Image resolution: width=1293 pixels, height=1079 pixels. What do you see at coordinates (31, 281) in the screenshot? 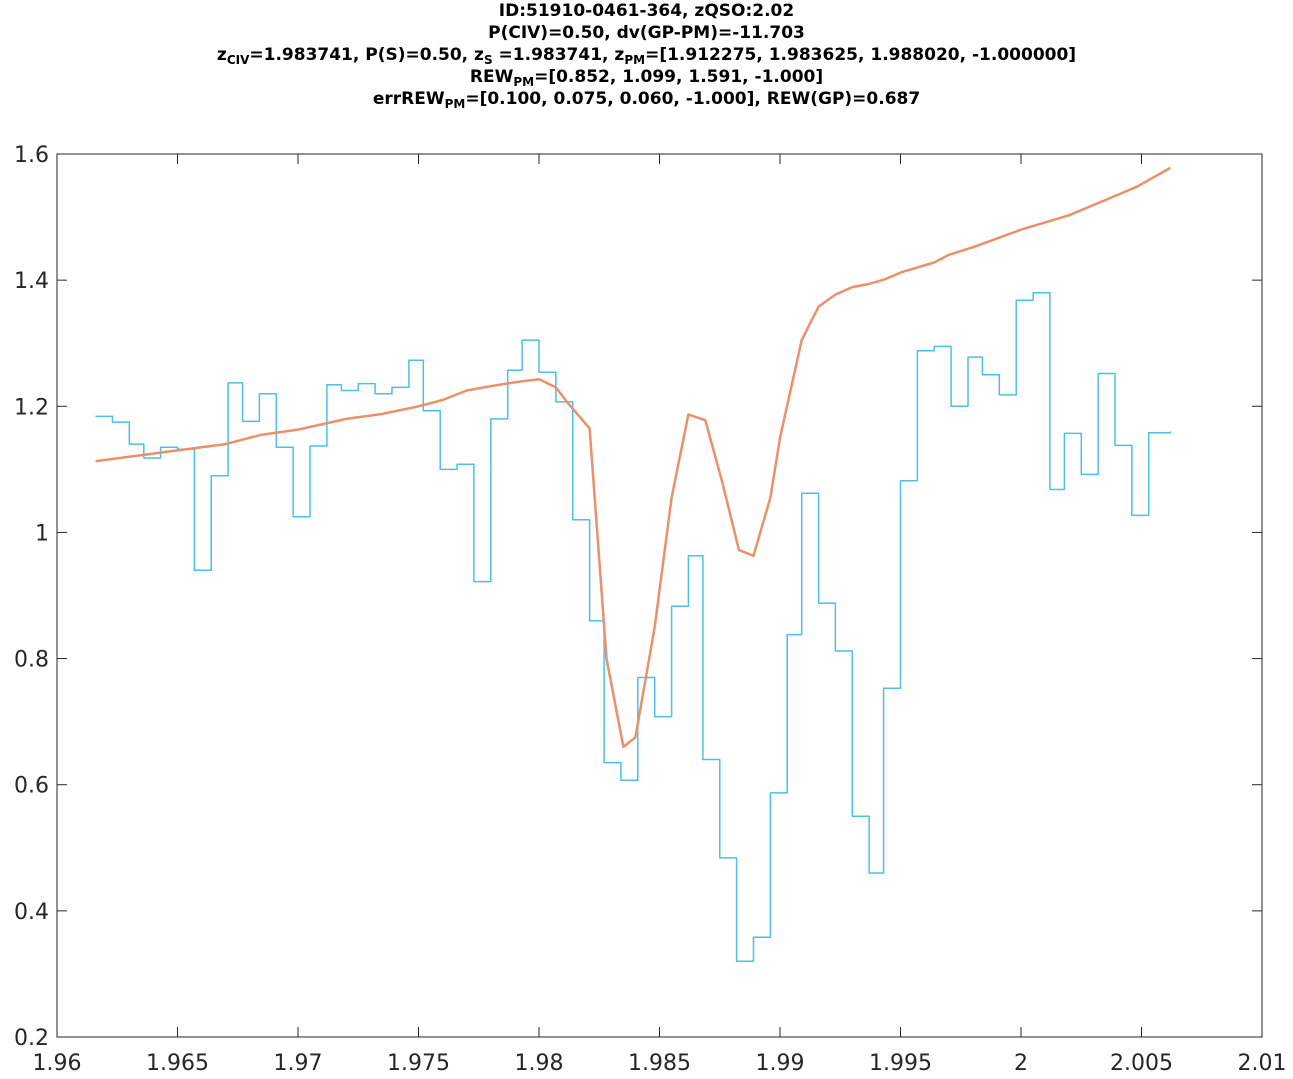
I see `y-tick-label: 1.4` at bounding box center [31, 281].